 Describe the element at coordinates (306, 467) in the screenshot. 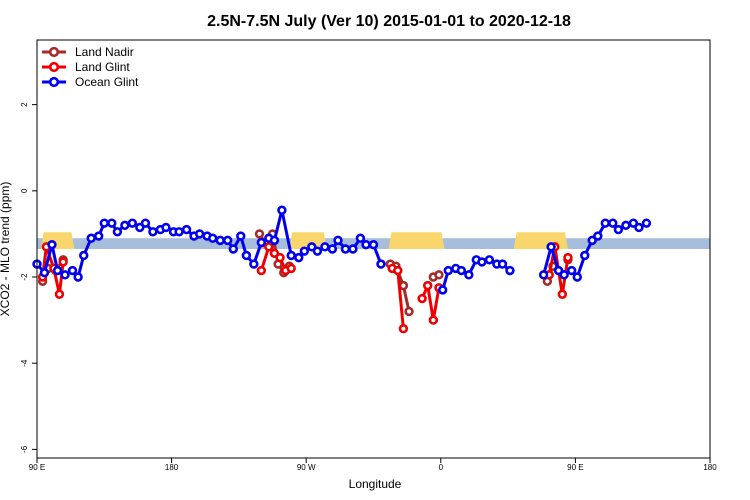

I see `x-tick-label: 90 W` at that location.